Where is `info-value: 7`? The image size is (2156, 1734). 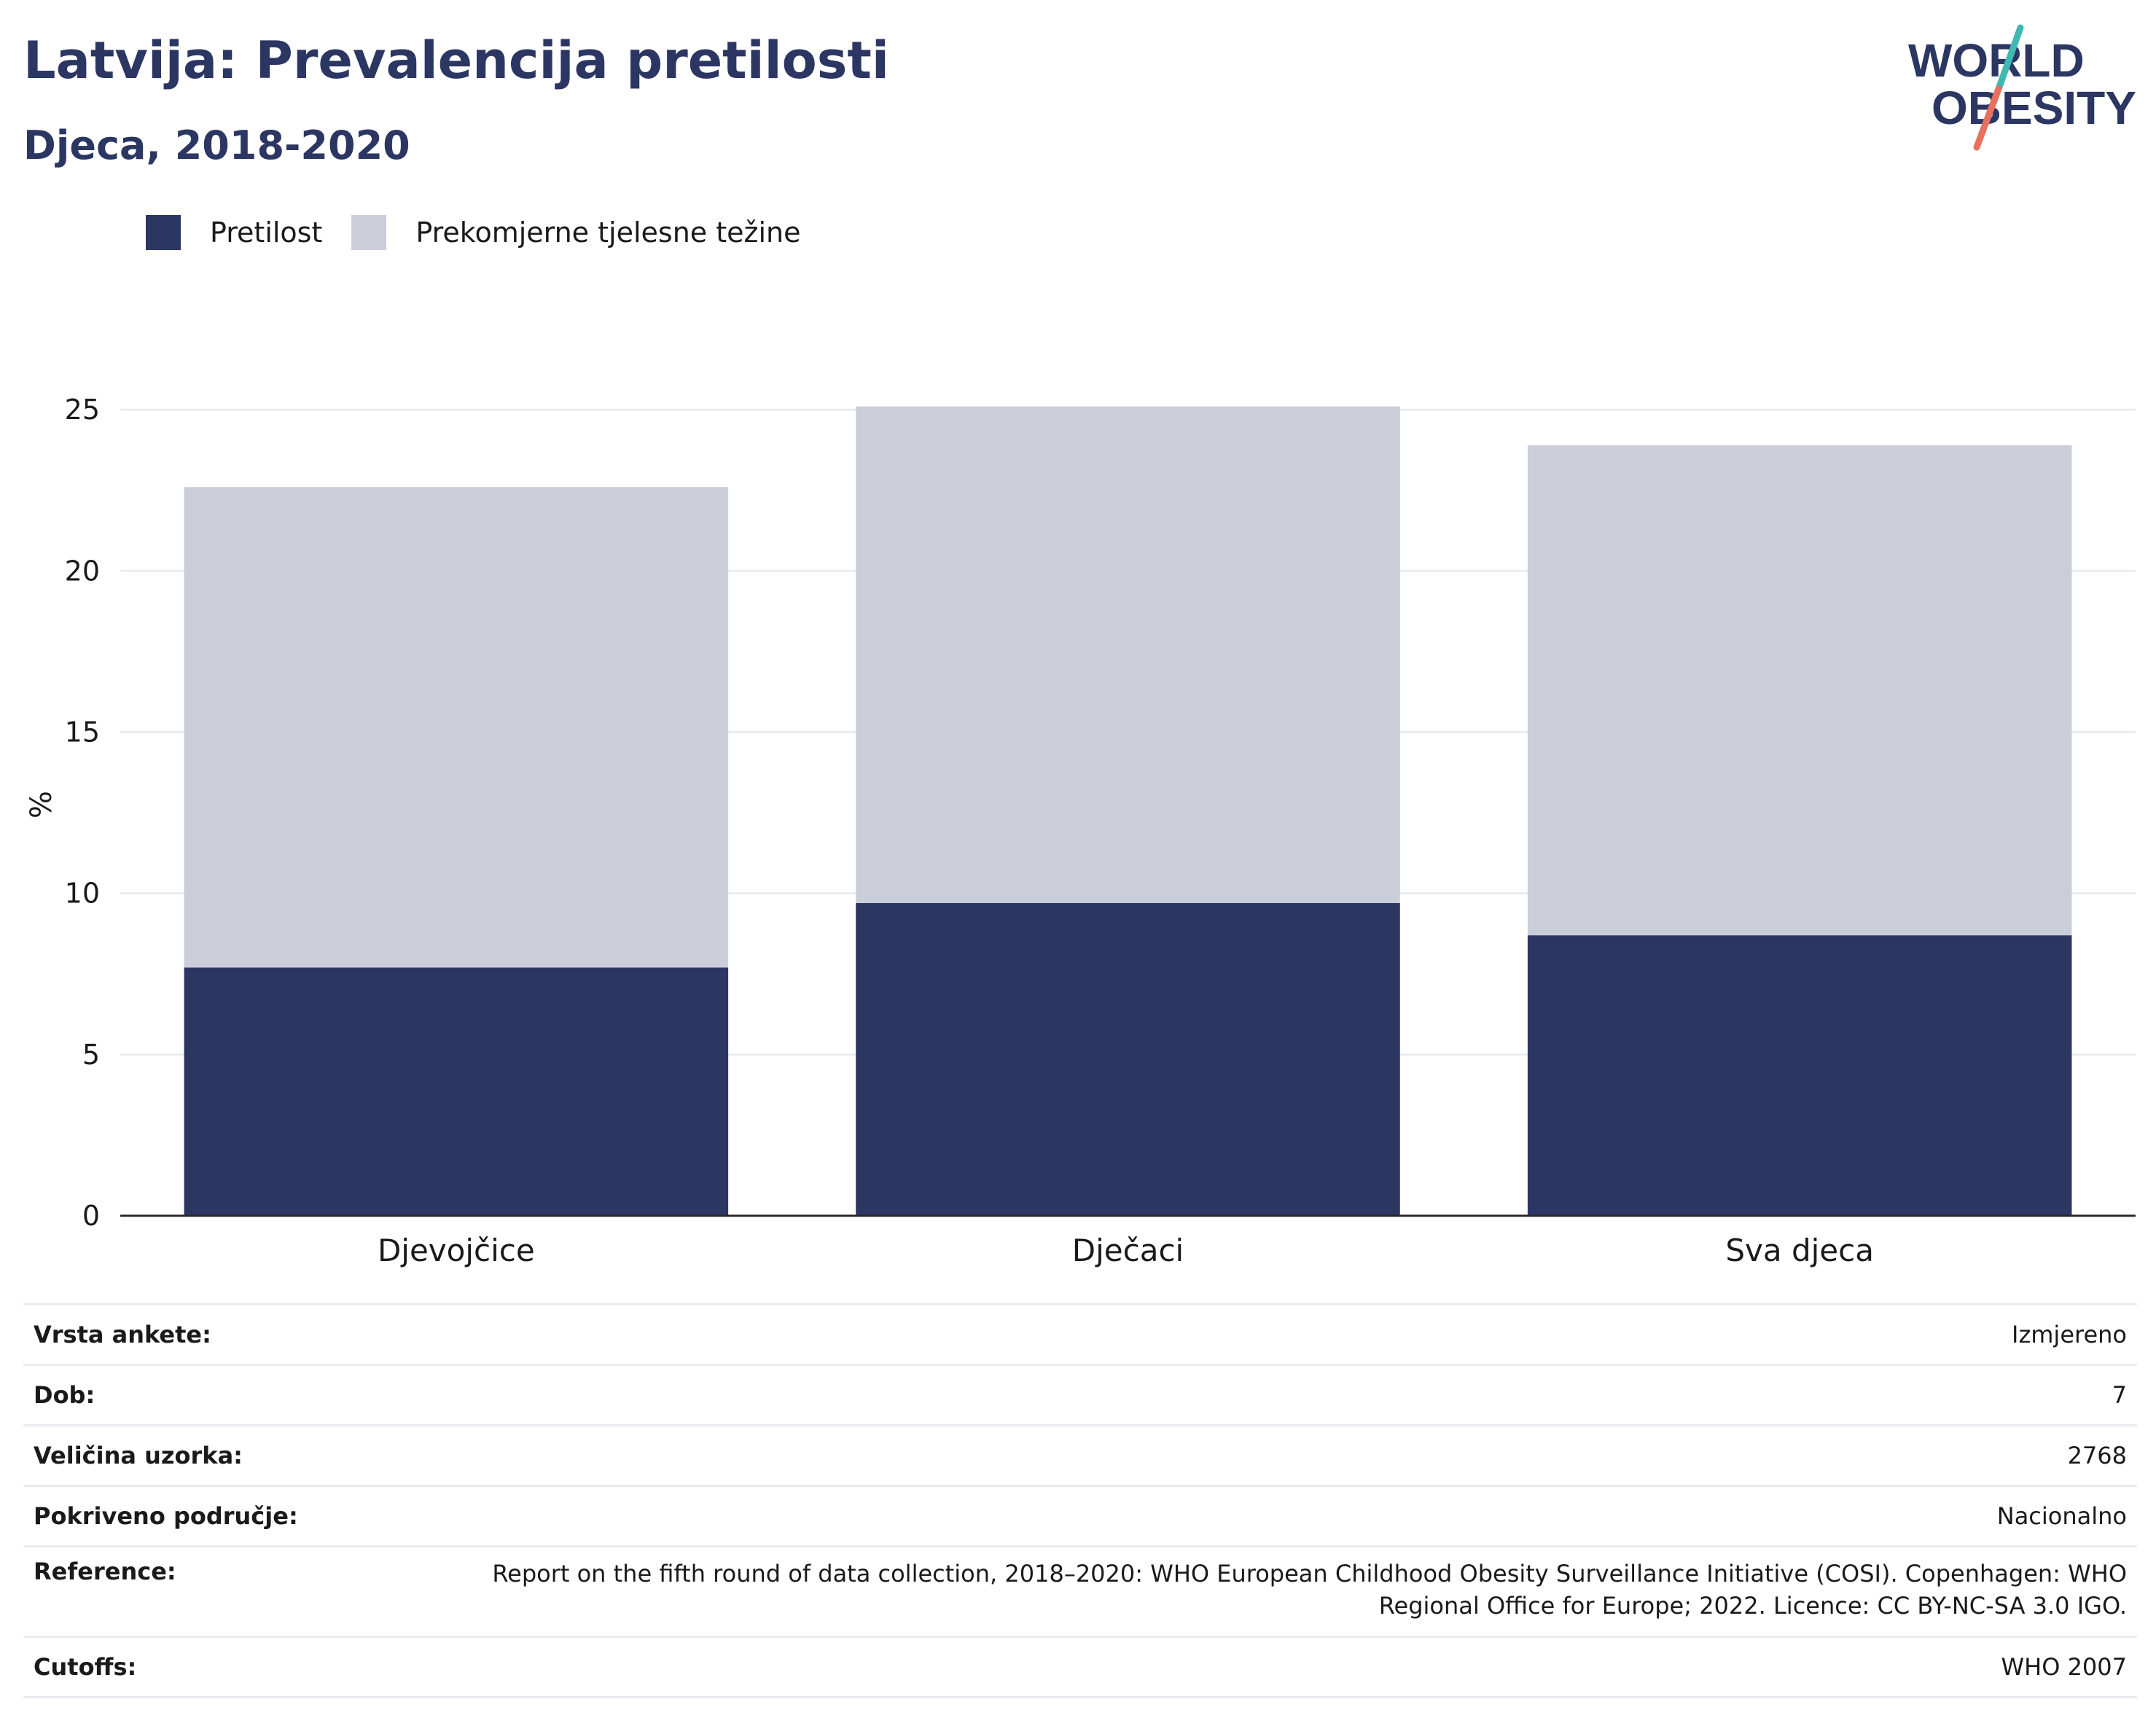
info-value: 7 is located at coordinates (2120, 1395).